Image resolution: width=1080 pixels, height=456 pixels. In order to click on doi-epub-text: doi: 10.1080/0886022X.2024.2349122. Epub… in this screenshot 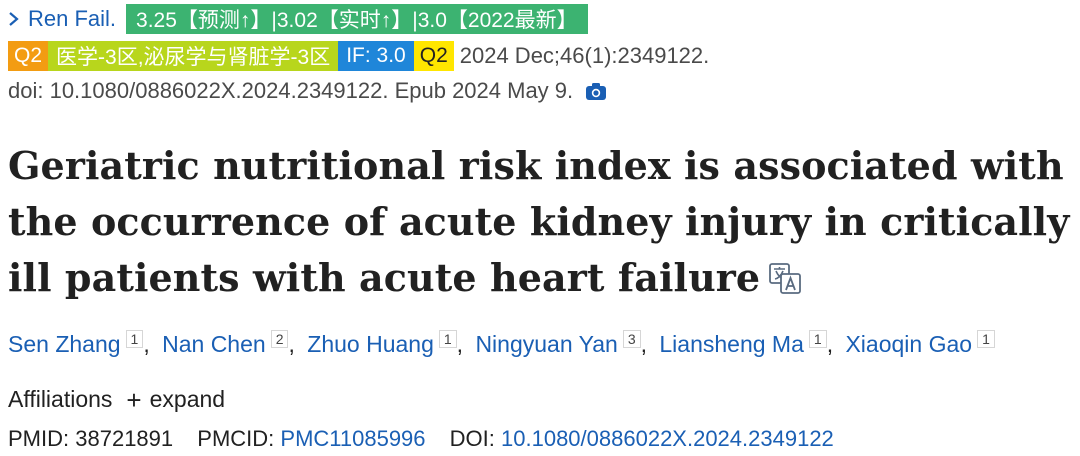, I will do `click(291, 90)`.